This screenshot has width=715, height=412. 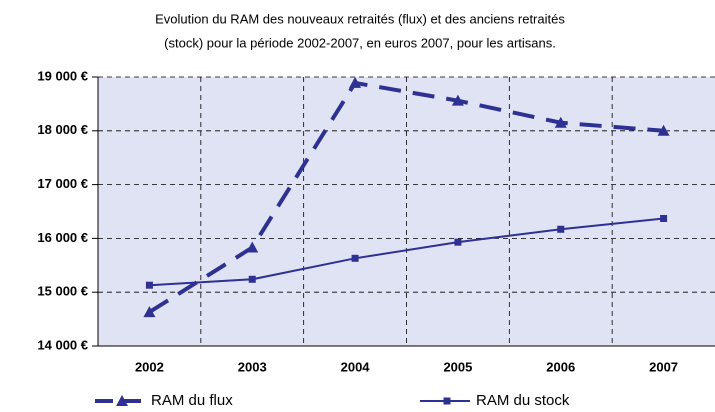 I want to click on y-tick-label: 19 000 €, so click(x=62, y=75).